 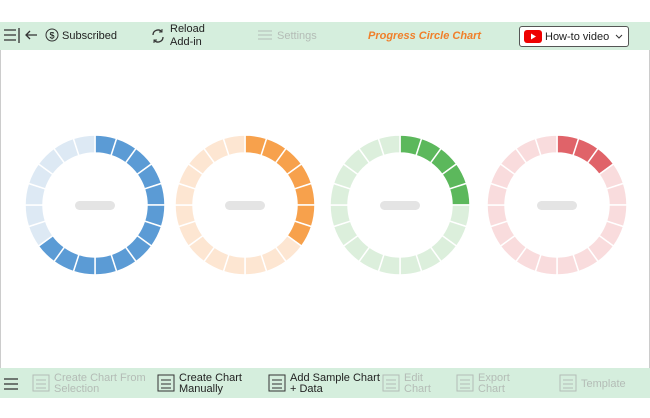 I want to click on video-dropdown: How-to video, so click(x=574, y=36).